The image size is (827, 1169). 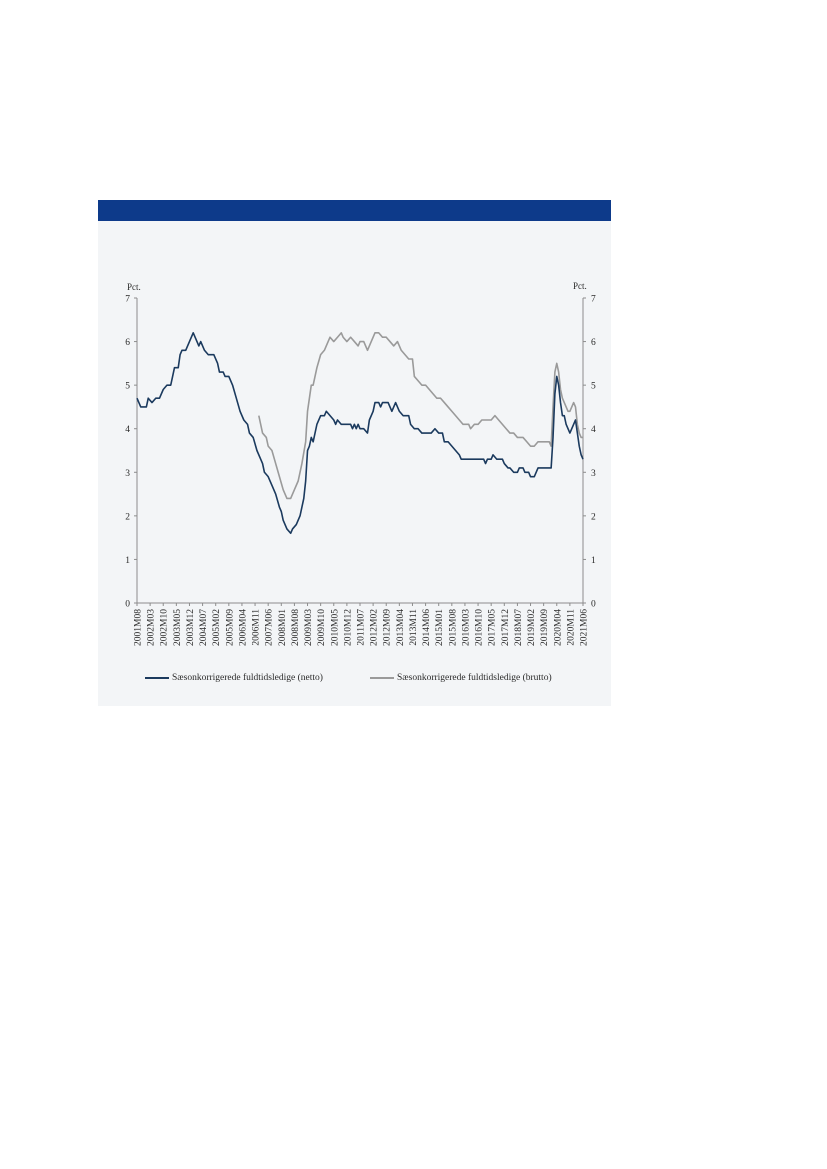 I want to click on x-tick-label: 2013M04, so click(x=401, y=627).